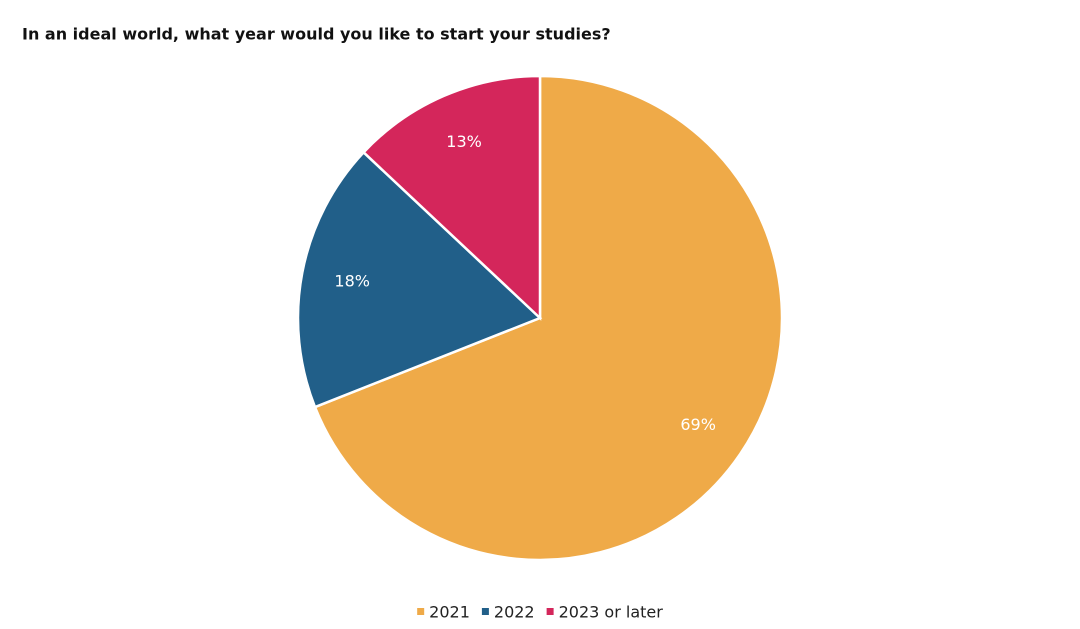 This screenshot has height=629, width=1080. I want to click on legend-label: 2022, so click(514, 612).